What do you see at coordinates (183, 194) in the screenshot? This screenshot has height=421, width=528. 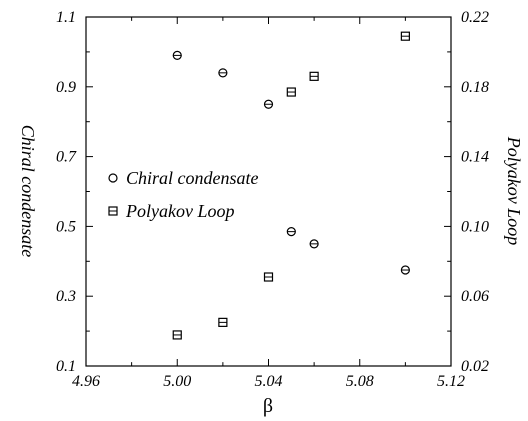 I see `legend: Chiral condensate Polyakov Loop` at bounding box center [183, 194].